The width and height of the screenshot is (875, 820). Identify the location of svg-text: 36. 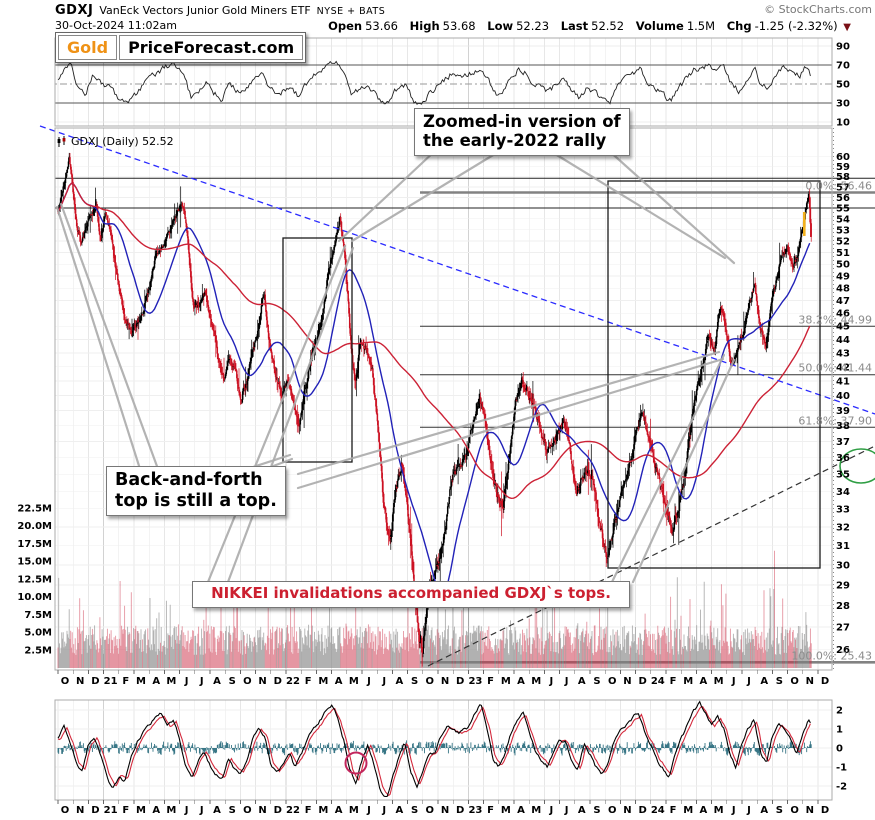
(843, 458).